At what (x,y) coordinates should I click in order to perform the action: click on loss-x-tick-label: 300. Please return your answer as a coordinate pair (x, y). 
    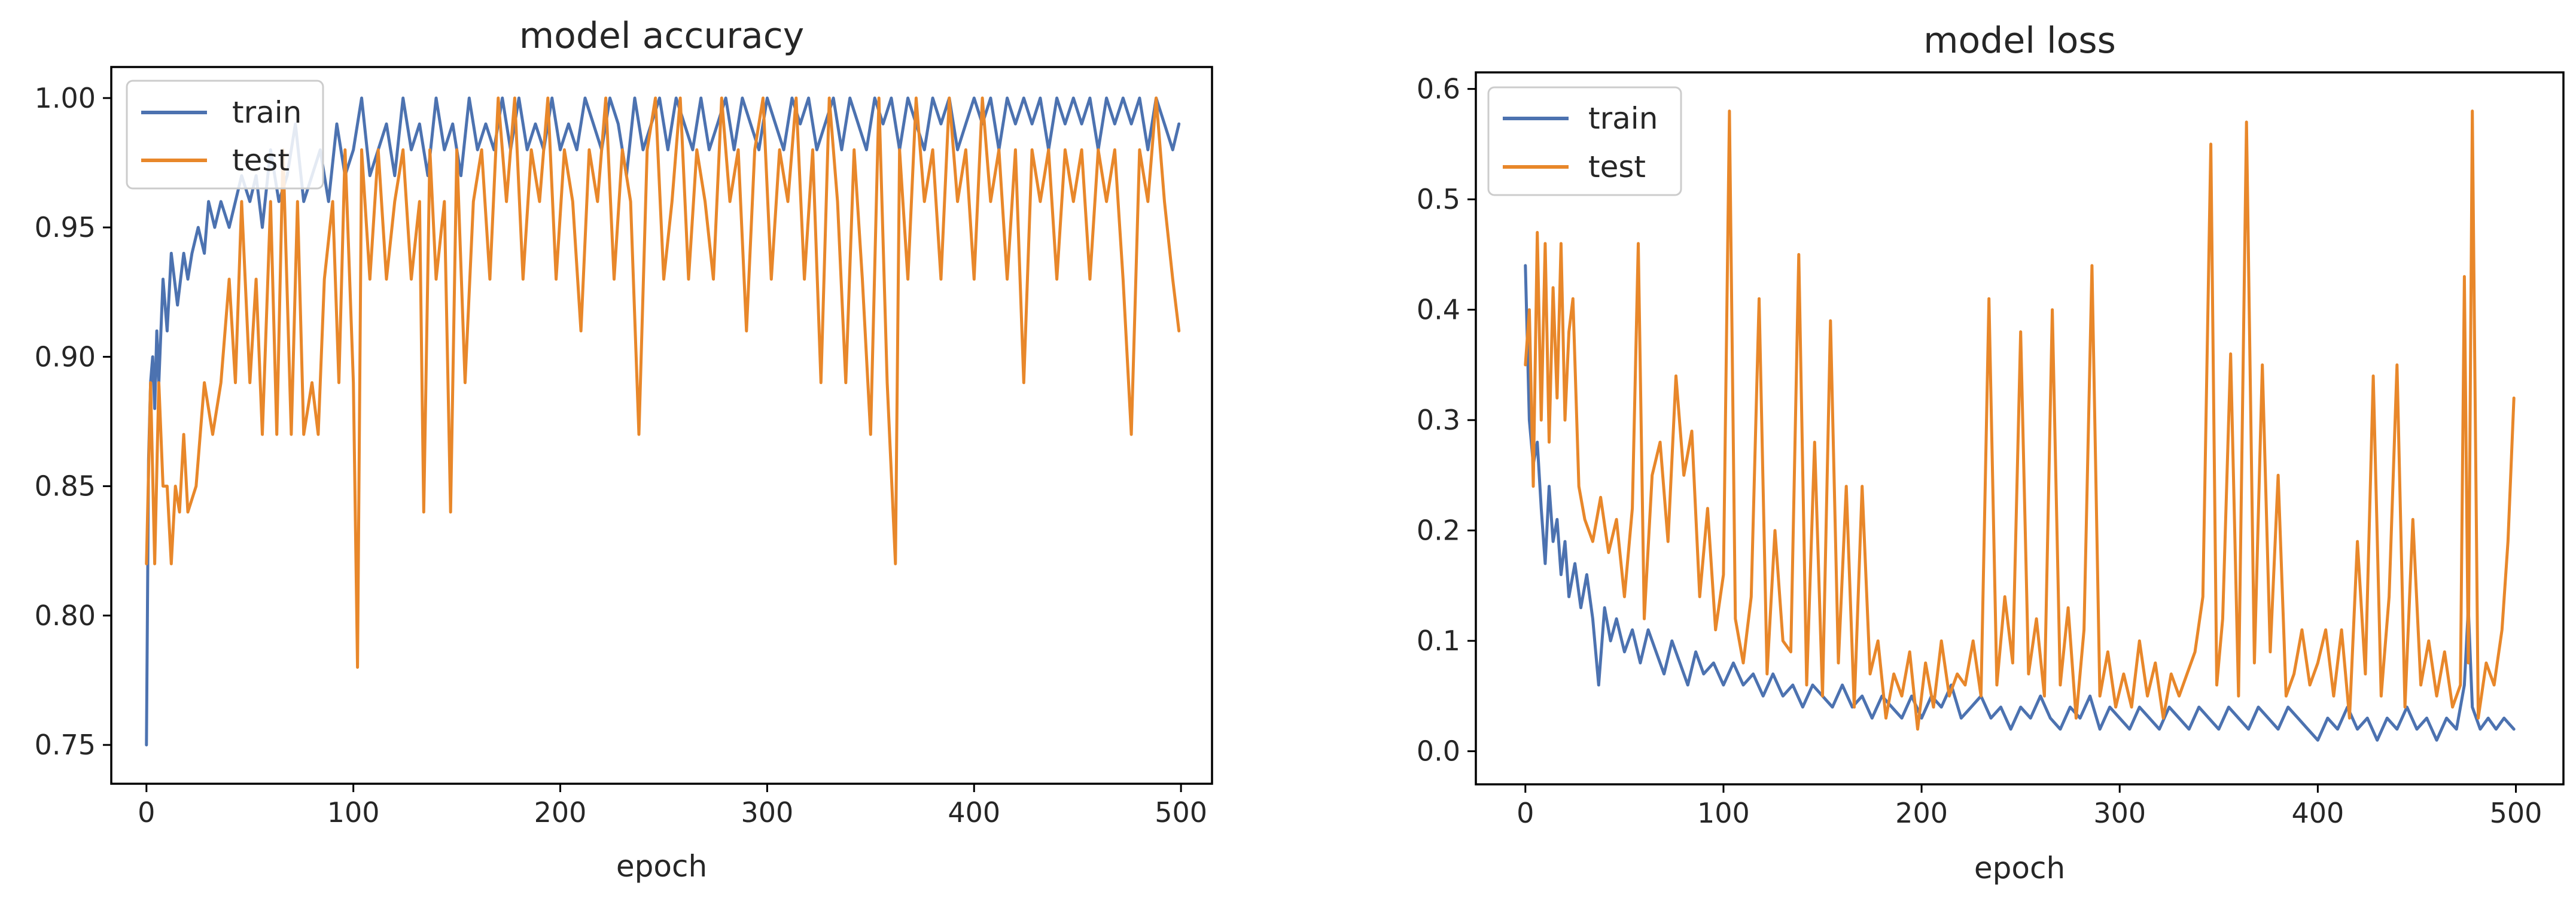
    Looking at the image, I should click on (2119, 813).